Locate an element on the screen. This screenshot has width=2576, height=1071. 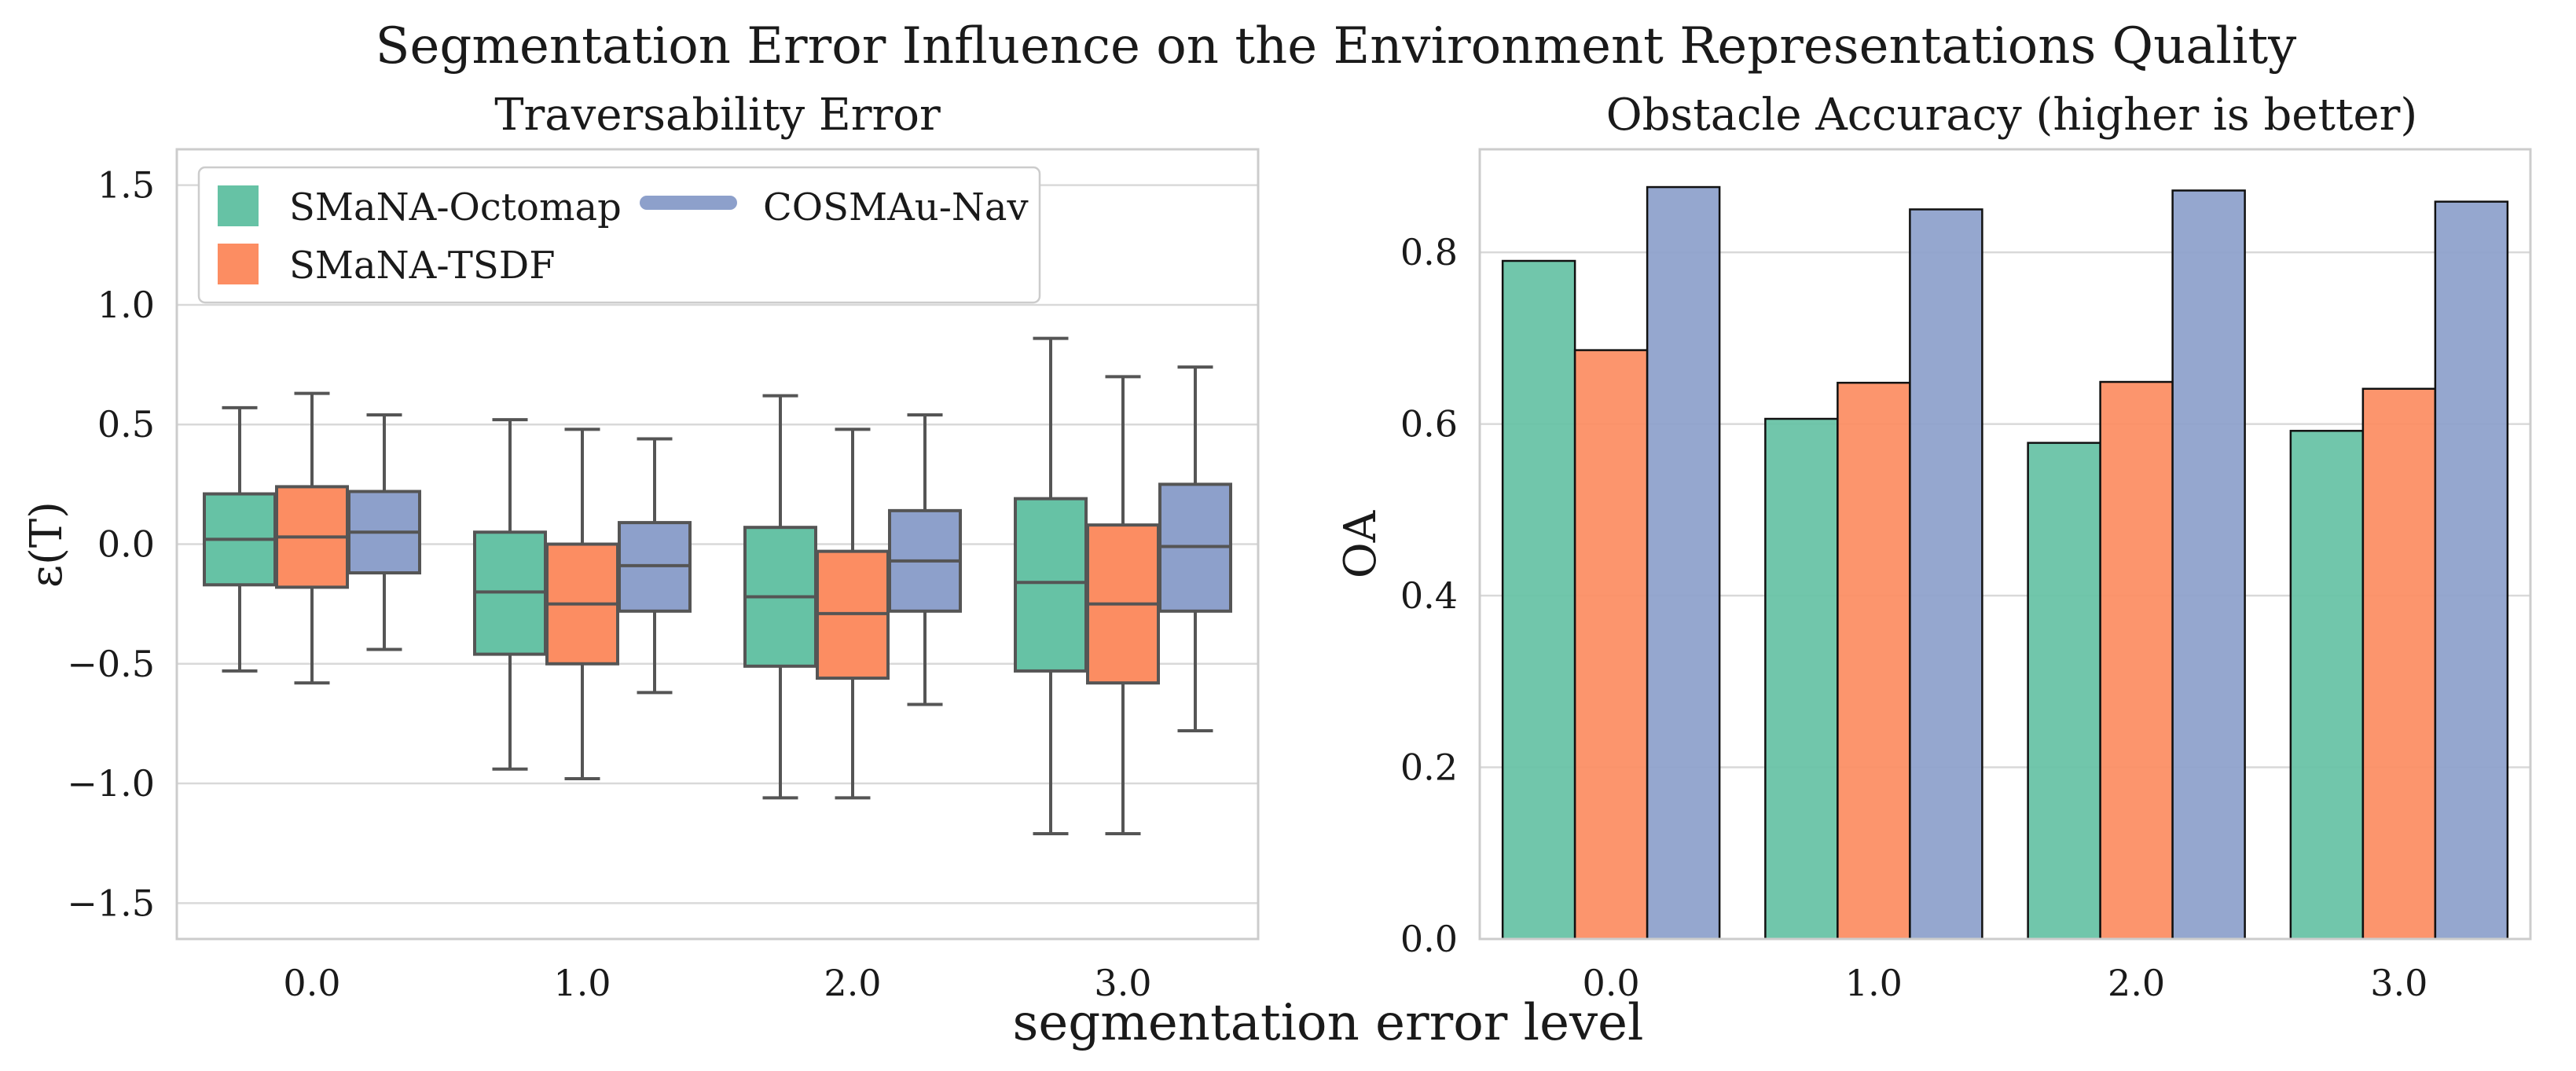
box-iqr is located at coordinates (1051, 585).